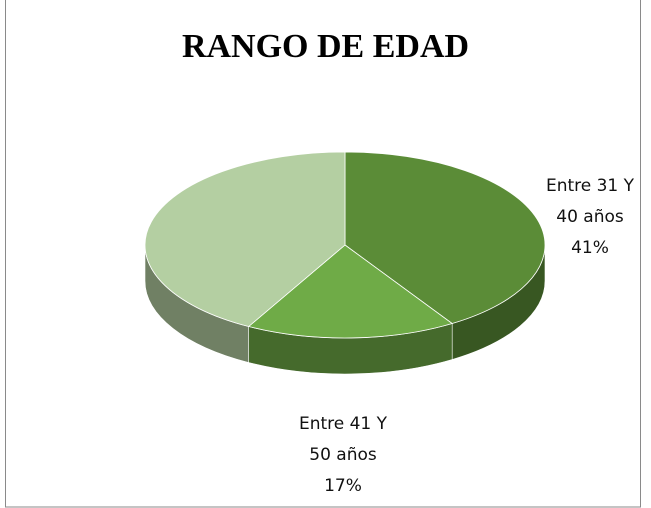 The image size is (651, 508). I want to click on value-label: 17%, so click(343, 486).